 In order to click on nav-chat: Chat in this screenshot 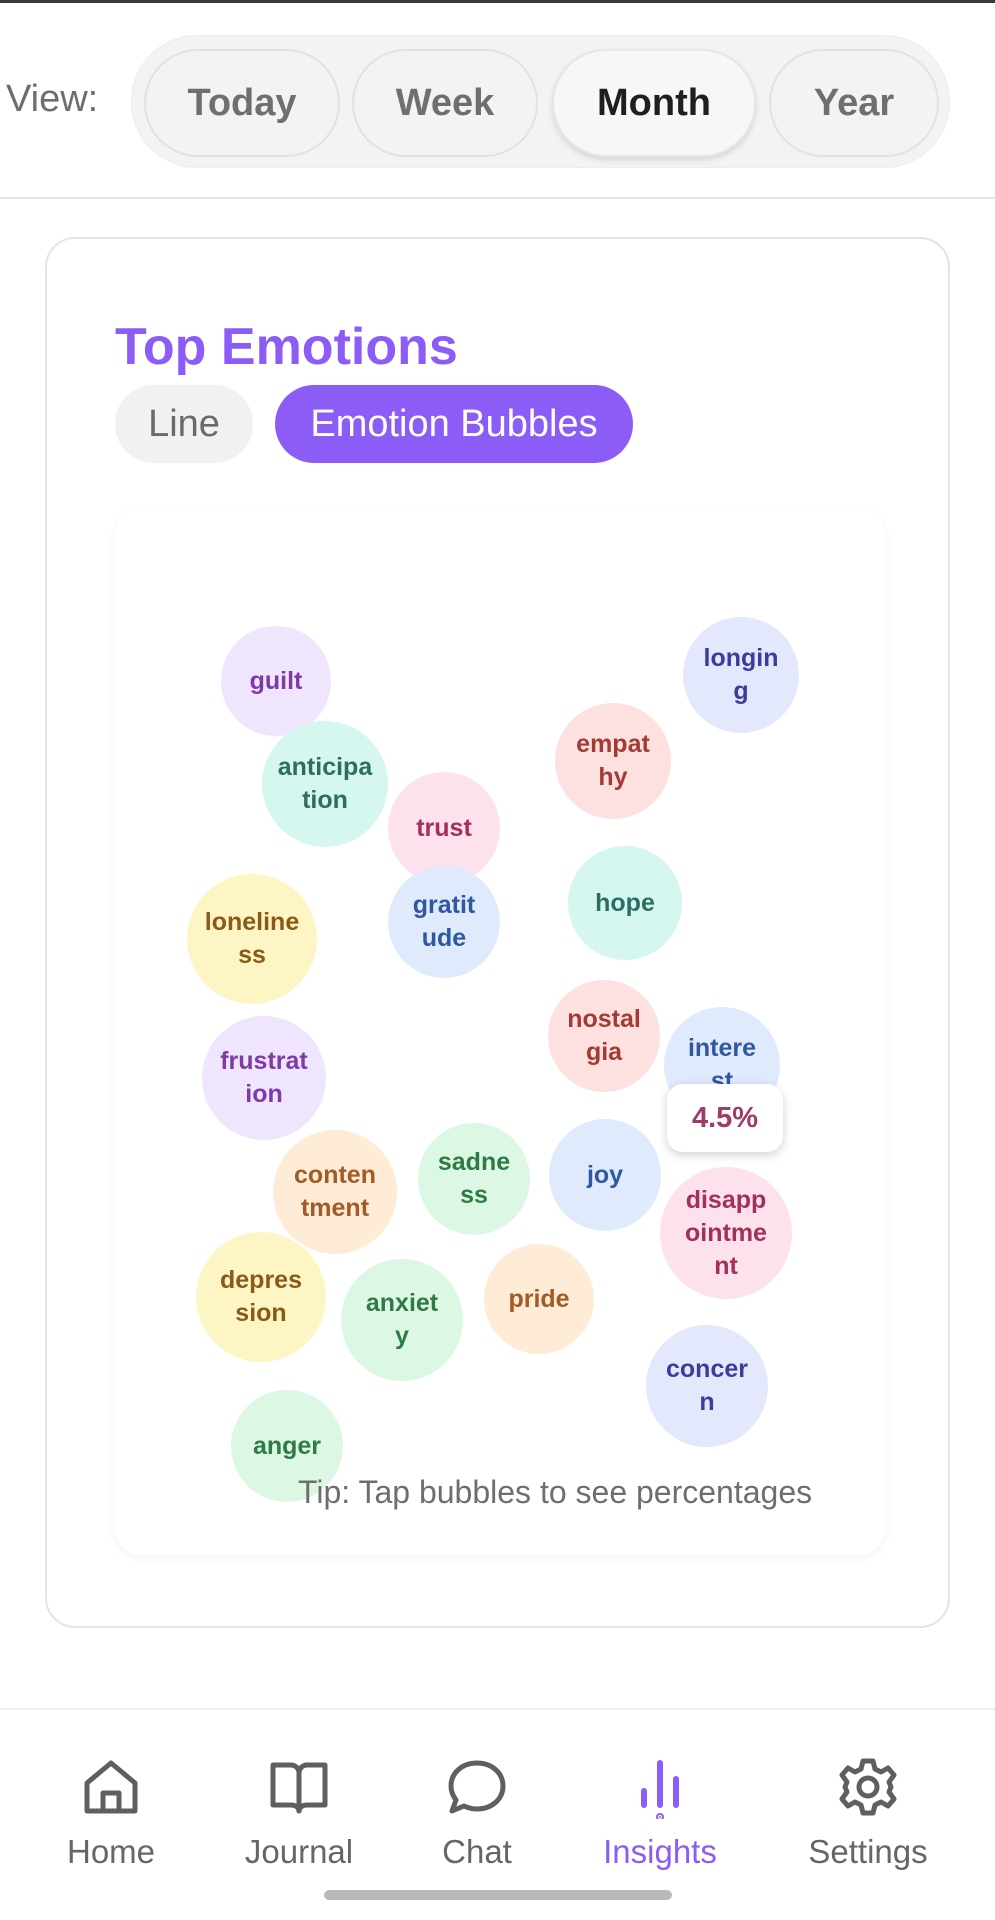, I will do `click(477, 1813)`.